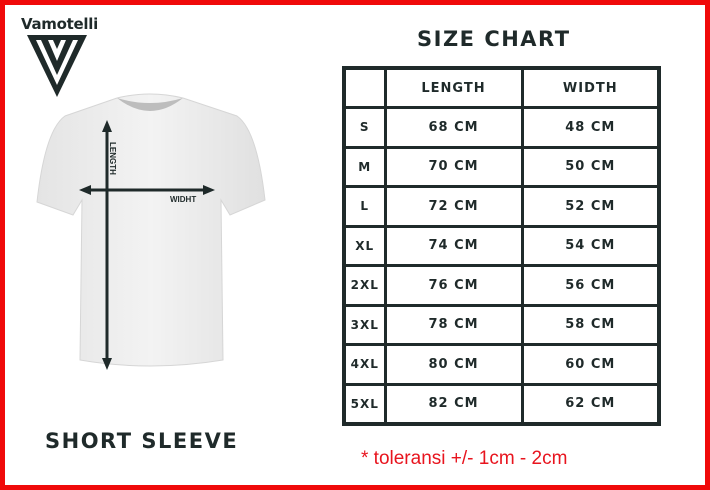  I want to click on width-cell: 50 CM, so click(590, 166).